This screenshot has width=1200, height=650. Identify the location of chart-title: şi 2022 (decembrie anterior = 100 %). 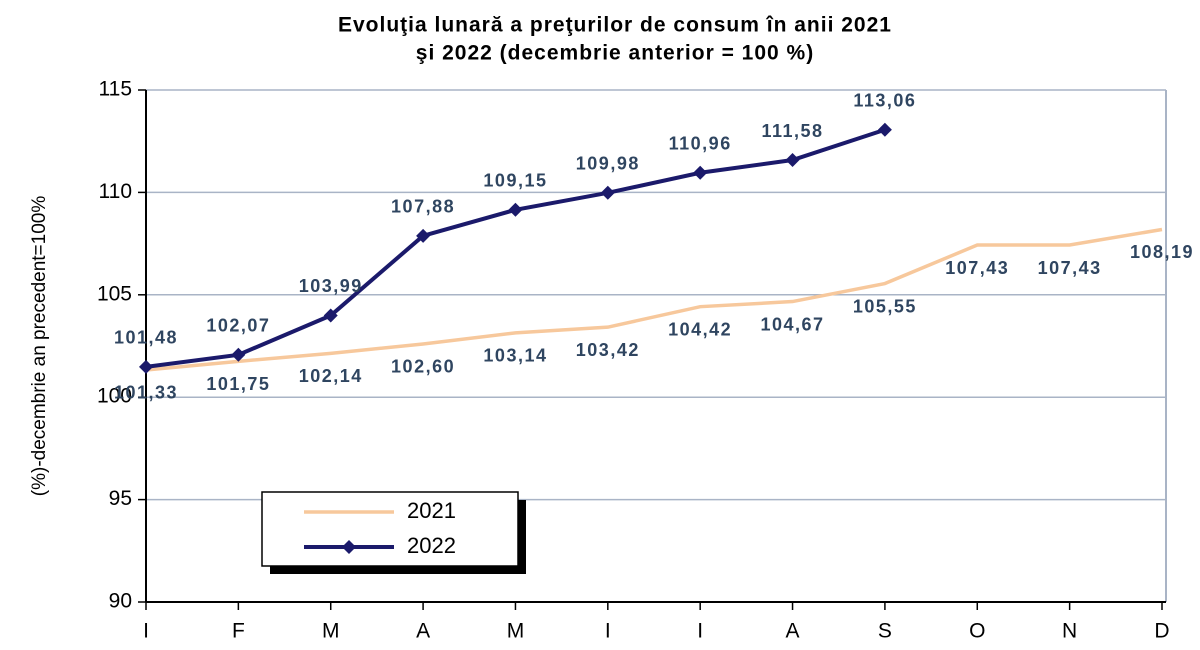
(615, 53).